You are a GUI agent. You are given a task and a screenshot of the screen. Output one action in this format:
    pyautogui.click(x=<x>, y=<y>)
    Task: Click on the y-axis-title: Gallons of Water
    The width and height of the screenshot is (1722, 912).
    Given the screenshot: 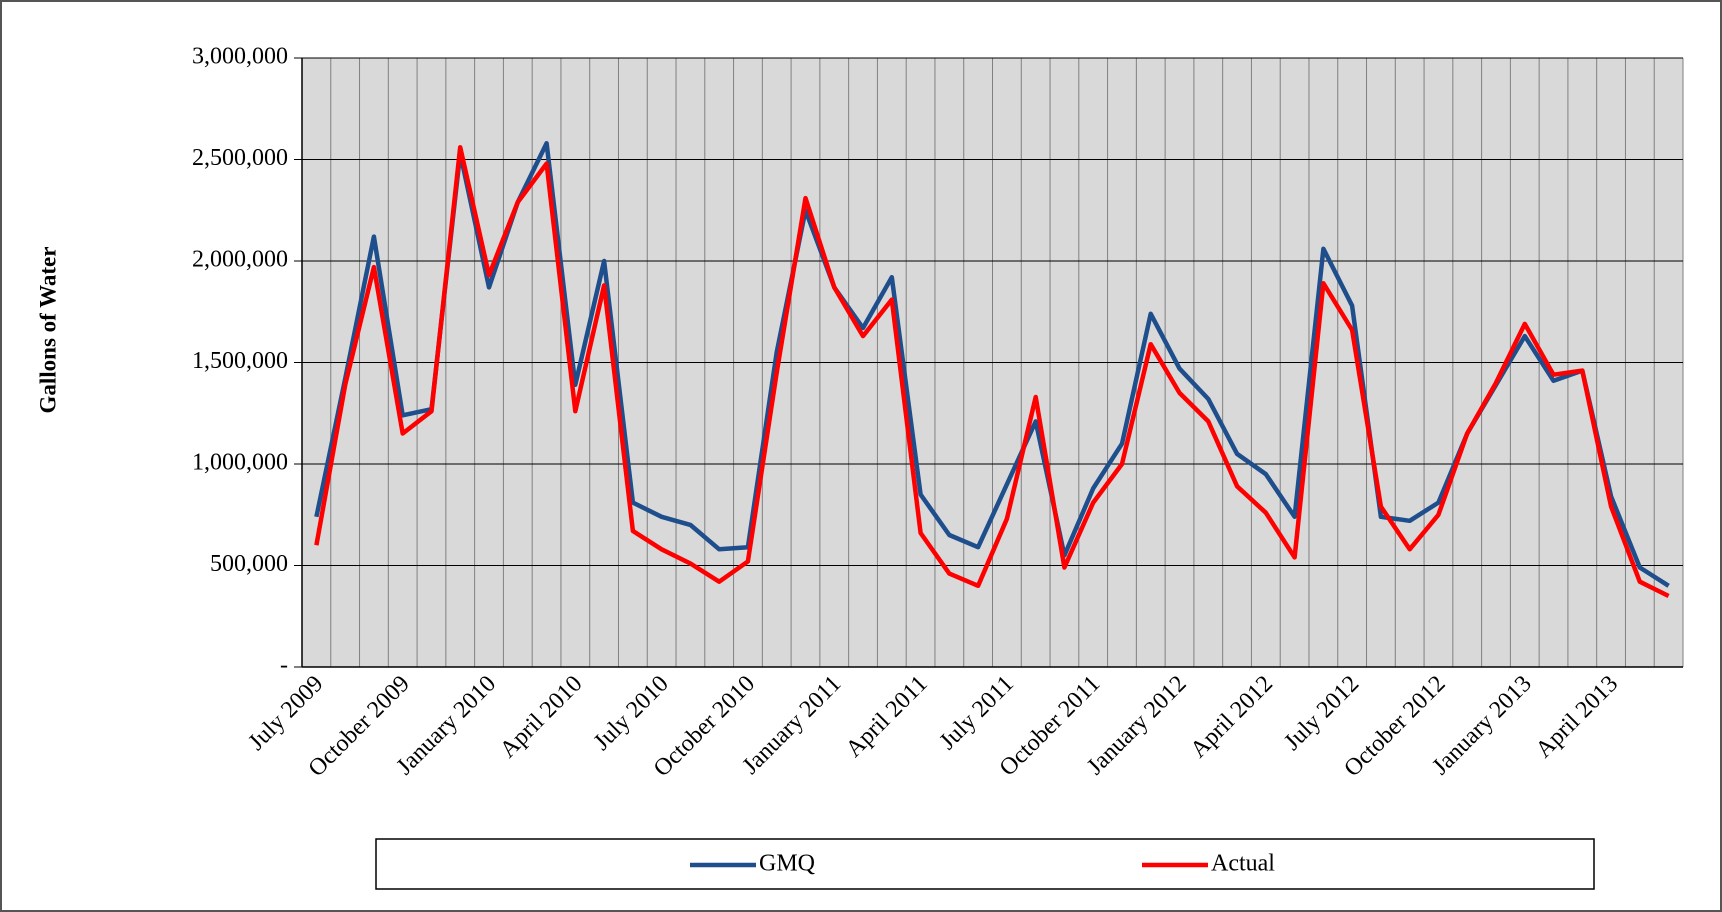 What is the action you would take?
    pyautogui.click(x=47, y=330)
    